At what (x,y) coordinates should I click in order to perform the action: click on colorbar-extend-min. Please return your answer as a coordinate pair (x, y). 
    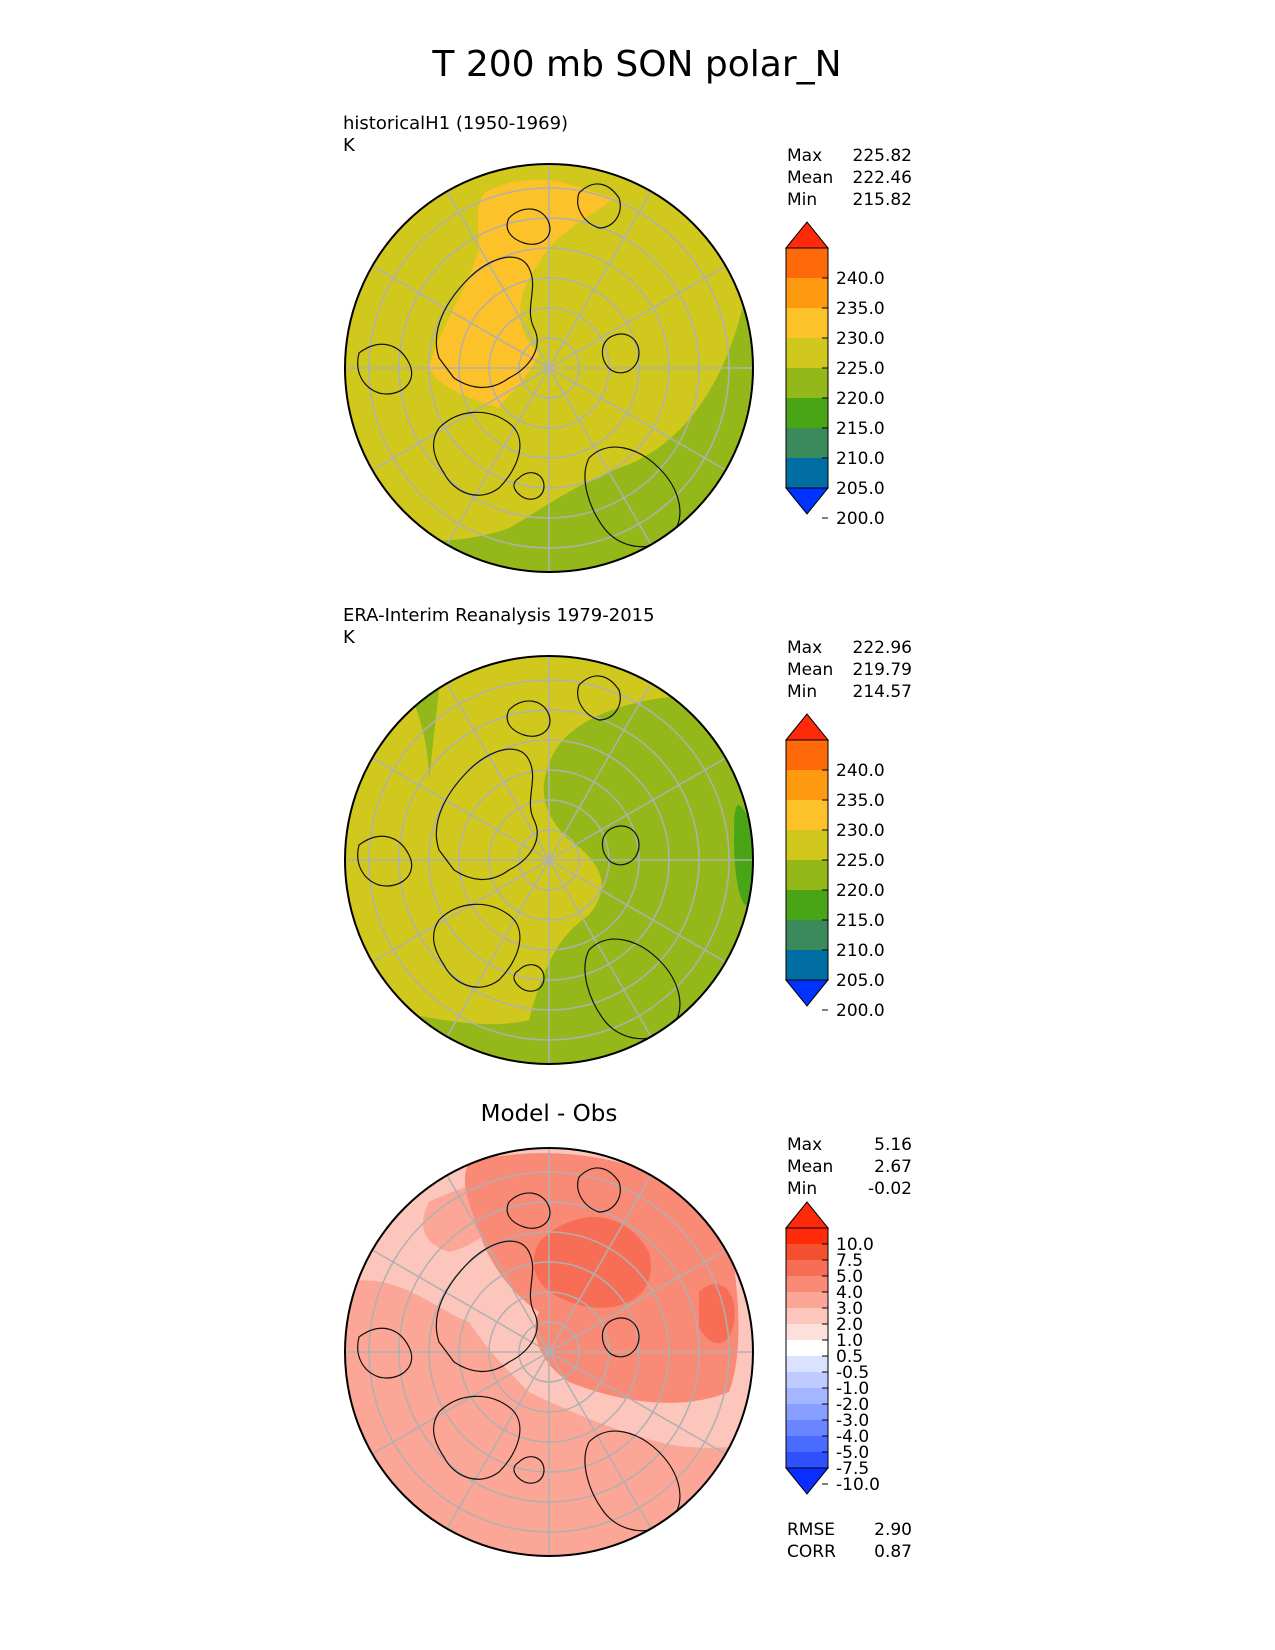
    Looking at the image, I should click on (807, 993).